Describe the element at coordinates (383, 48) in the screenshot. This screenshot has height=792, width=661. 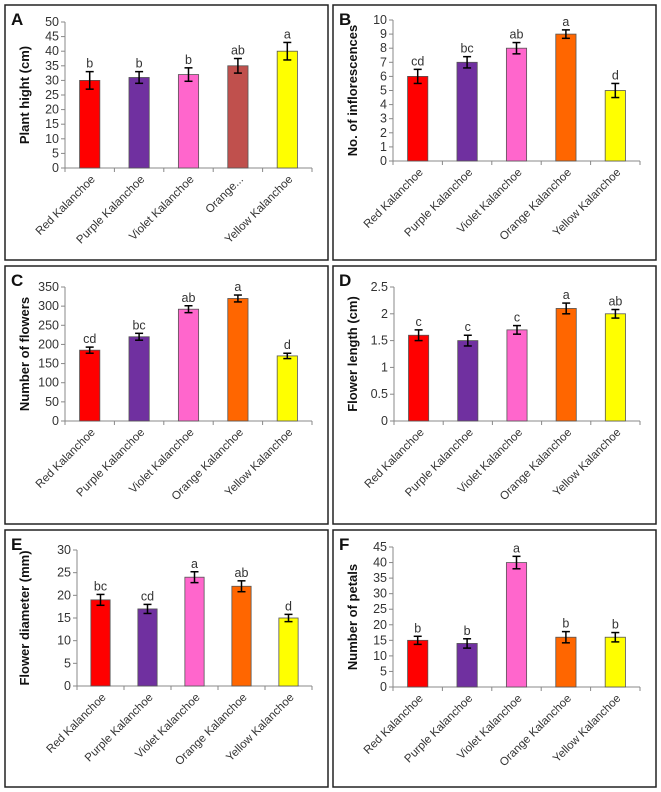
I see `y-tick-label: 8` at that location.